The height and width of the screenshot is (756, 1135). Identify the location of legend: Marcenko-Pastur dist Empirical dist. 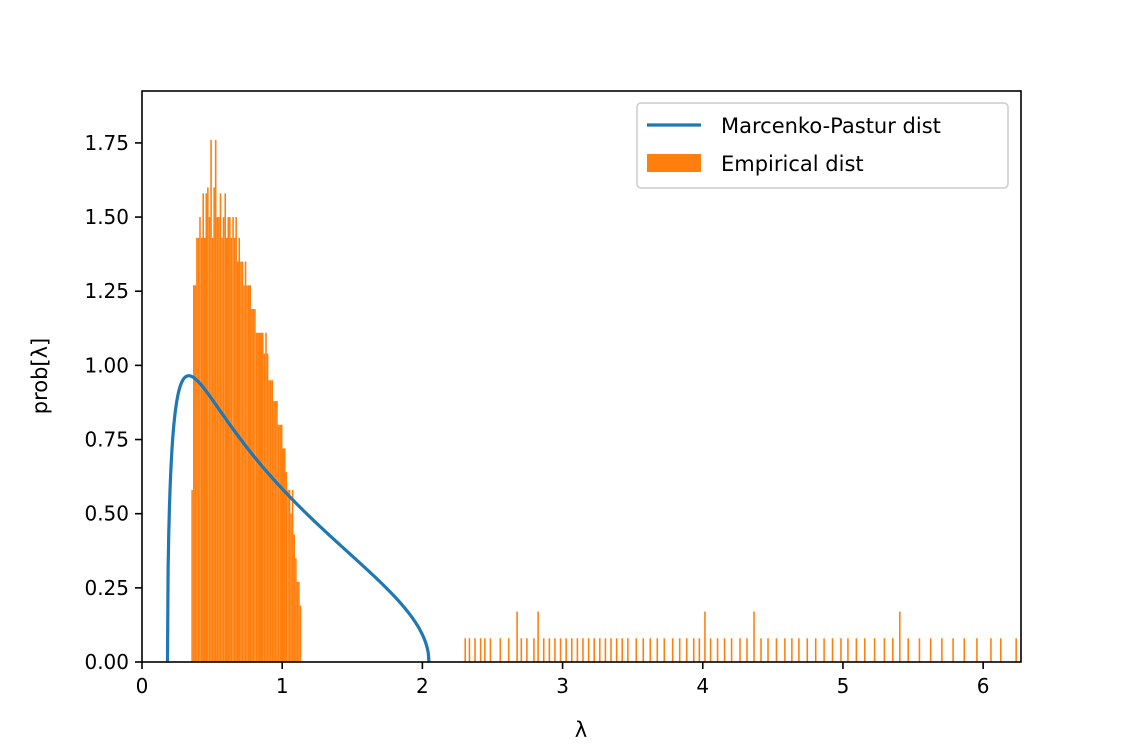
(822, 145).